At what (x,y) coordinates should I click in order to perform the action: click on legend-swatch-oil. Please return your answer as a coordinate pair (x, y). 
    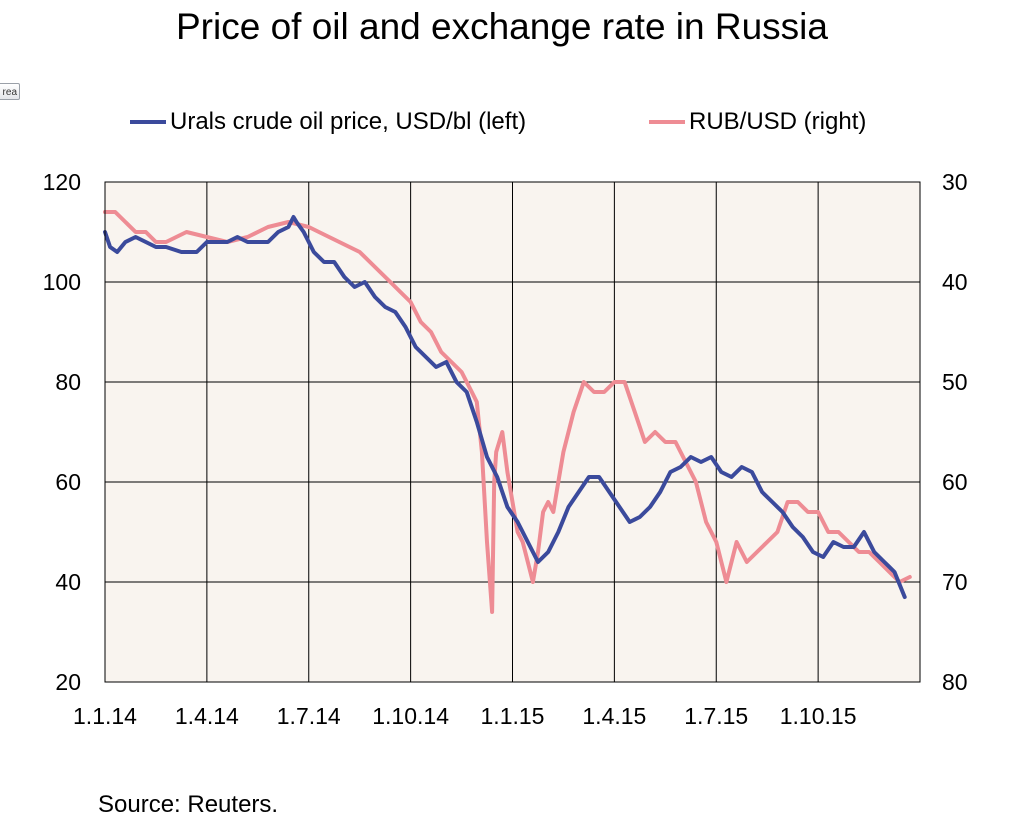
    Looking at the image, I should click on (148, 122).